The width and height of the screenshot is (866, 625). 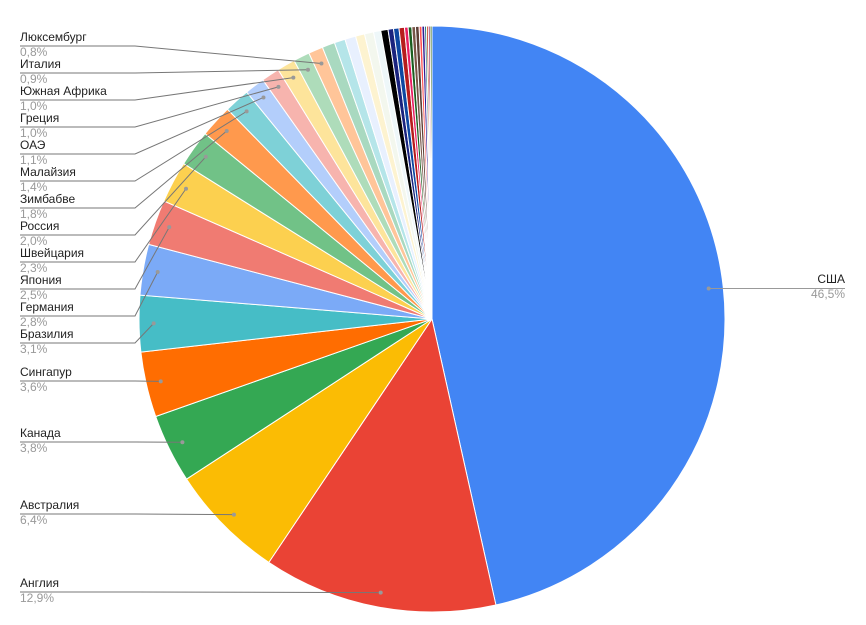 I want to click on slice-value-label: 46,5%, so click(x=828, y=294).